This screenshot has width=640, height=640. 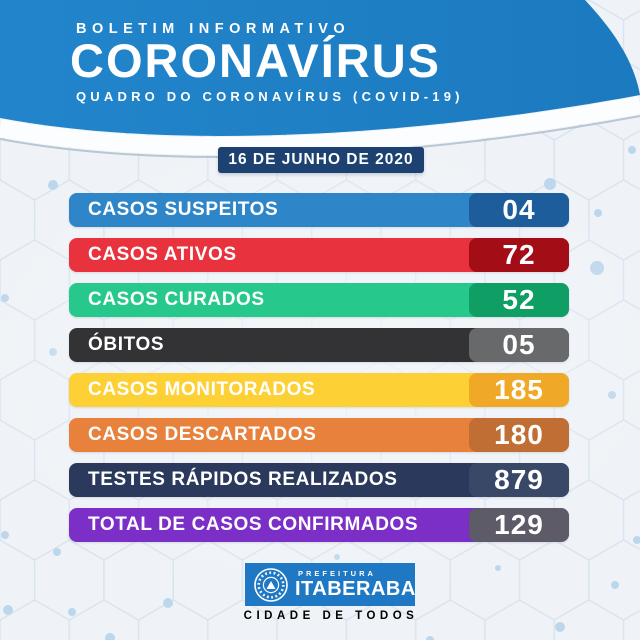 I want to click on footer-org-name: ITABERABA, so click(x=355, y=589).